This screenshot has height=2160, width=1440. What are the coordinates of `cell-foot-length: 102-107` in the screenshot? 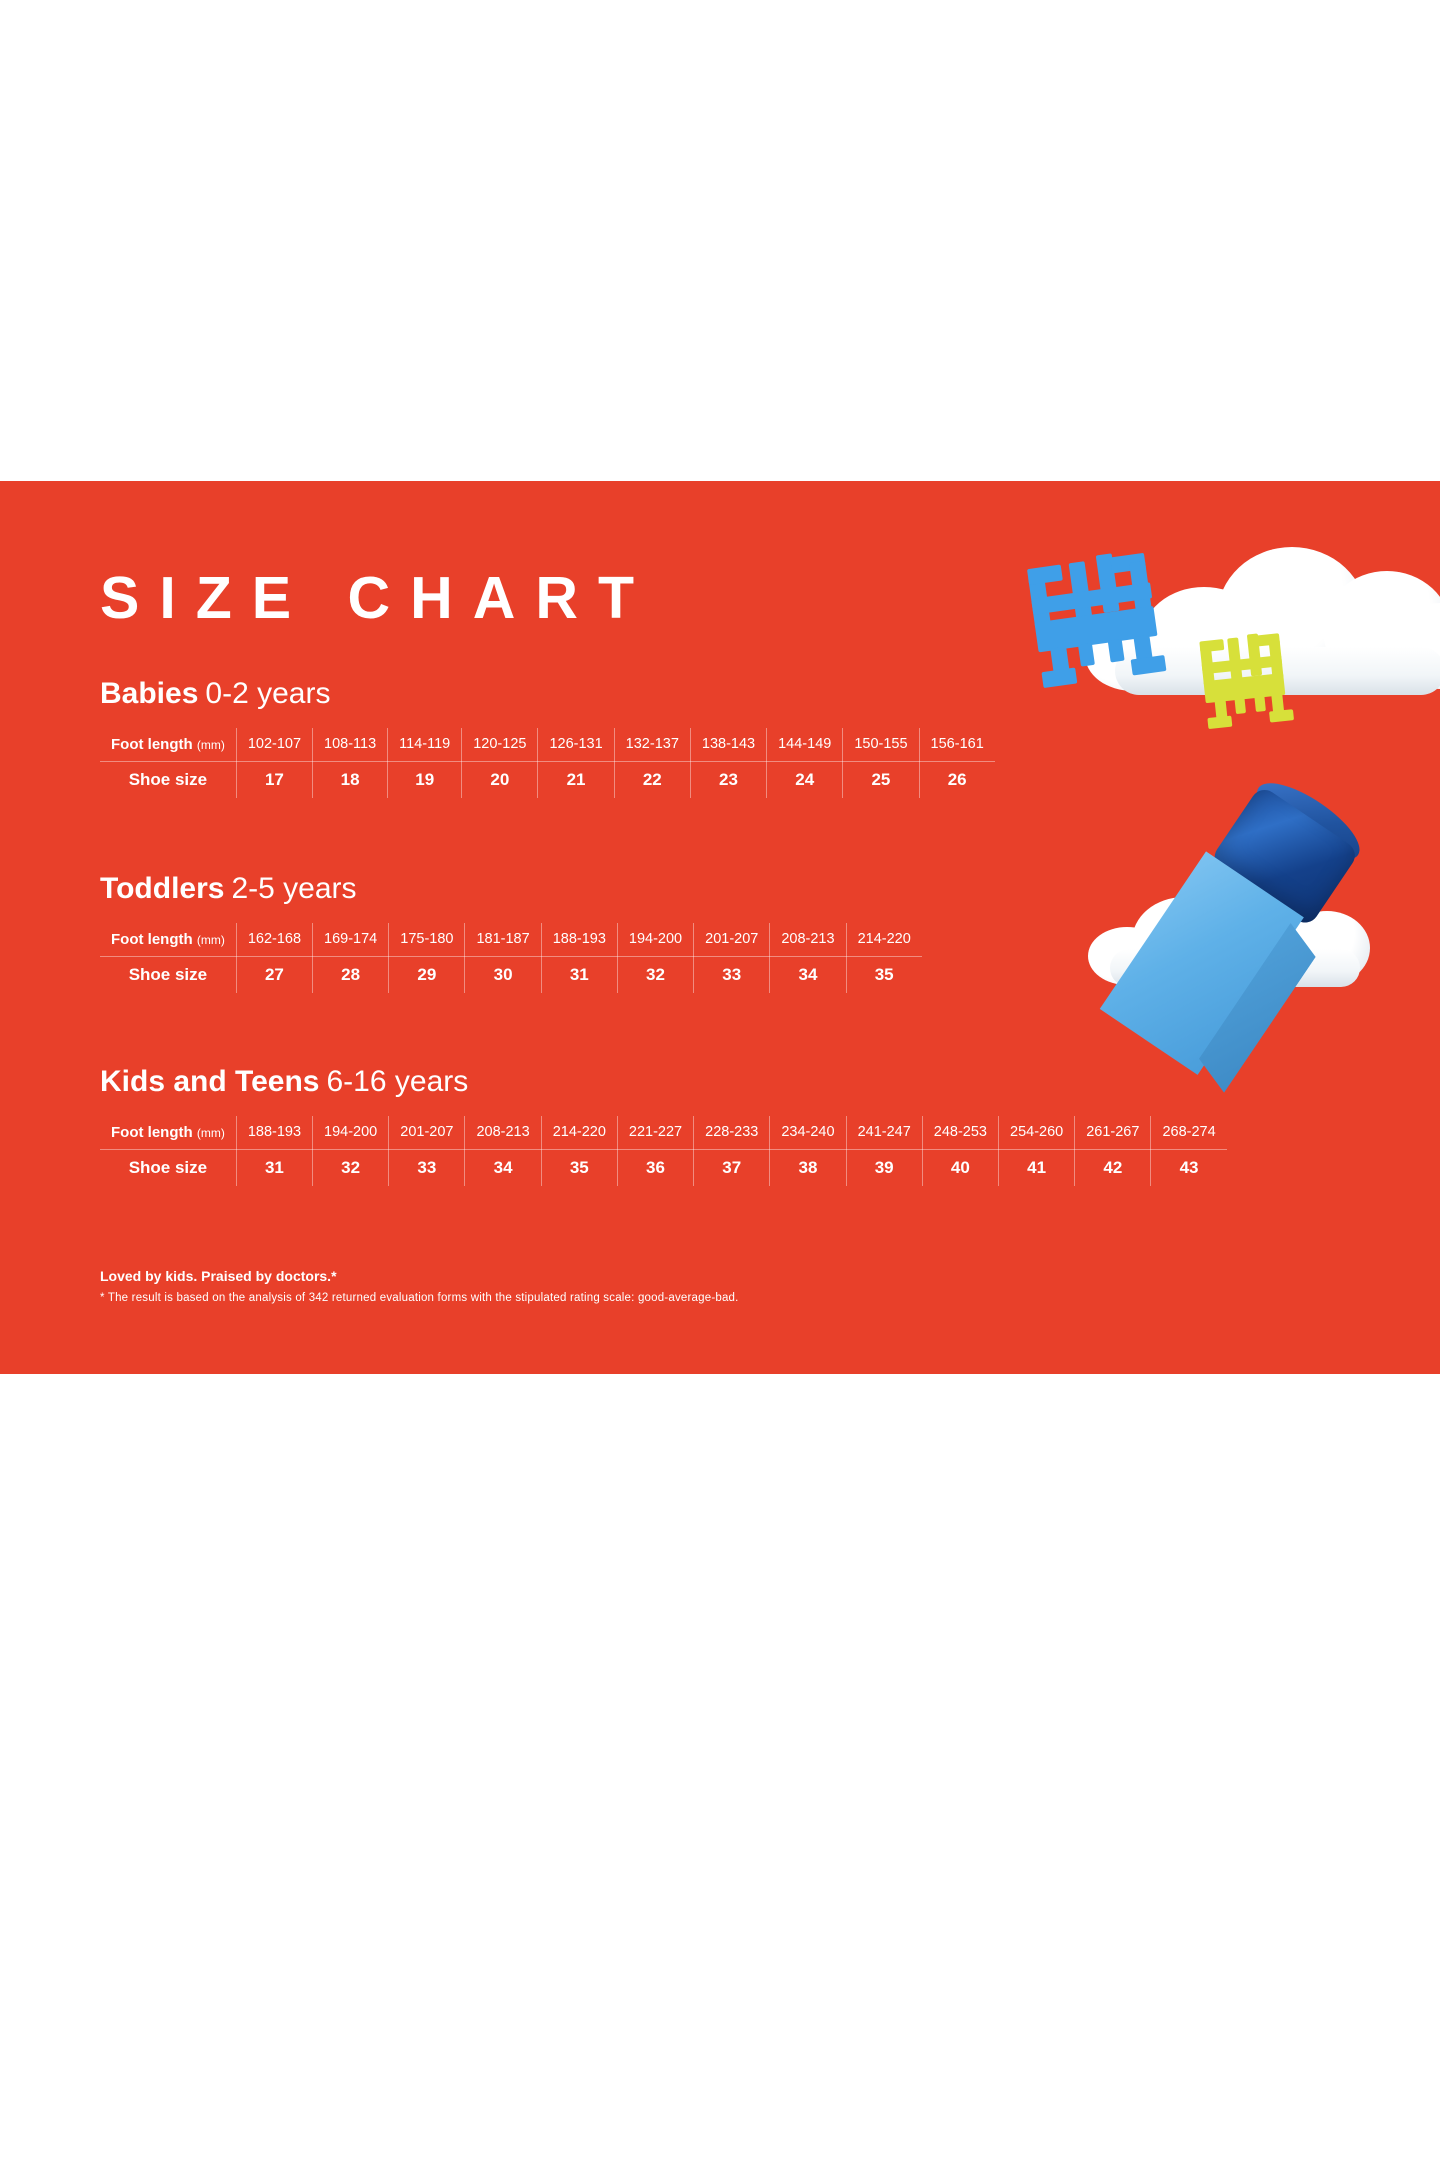 It's located at (275, 745).